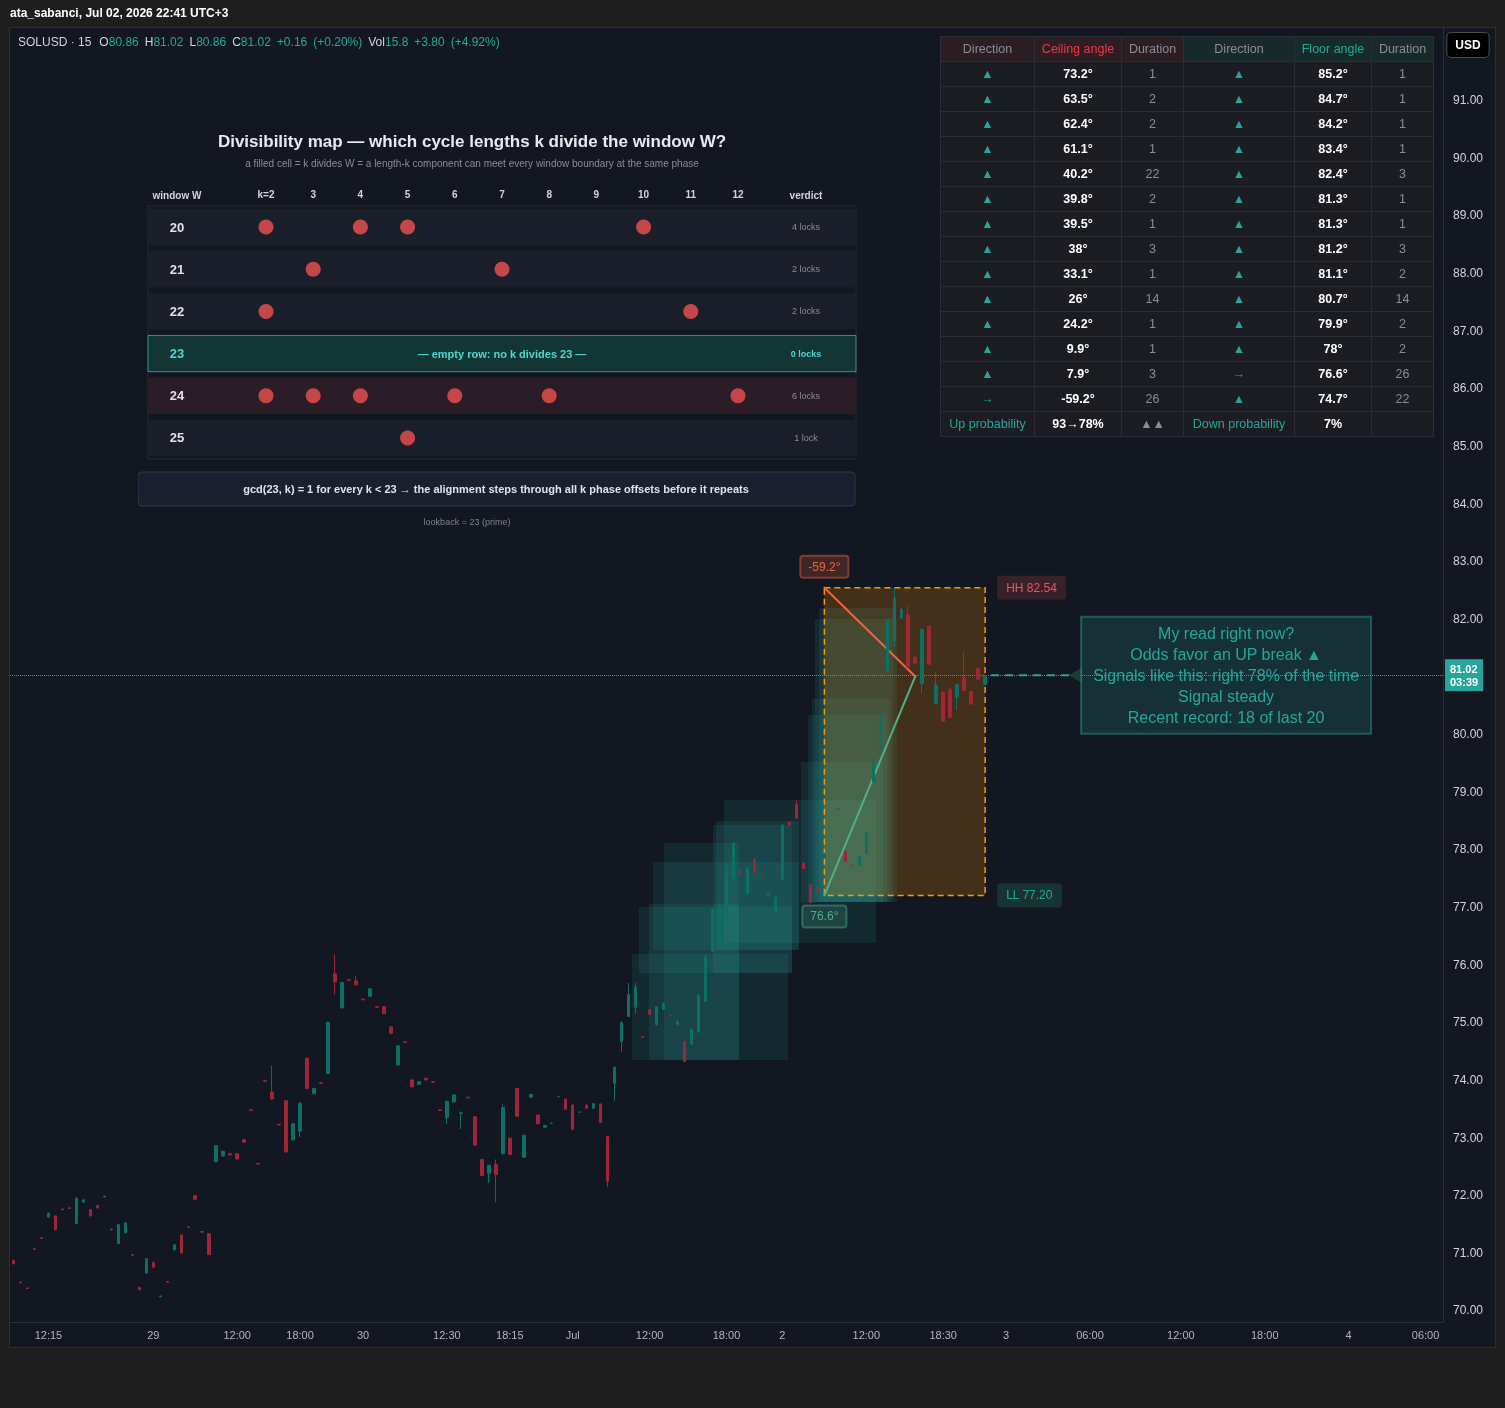 The width and height of the screenshot is (1505, 1408). What do you see at coordinates (1333, 124) in the screenshot?
I see `text: 84.2°` at bounding box center [1333, 124].